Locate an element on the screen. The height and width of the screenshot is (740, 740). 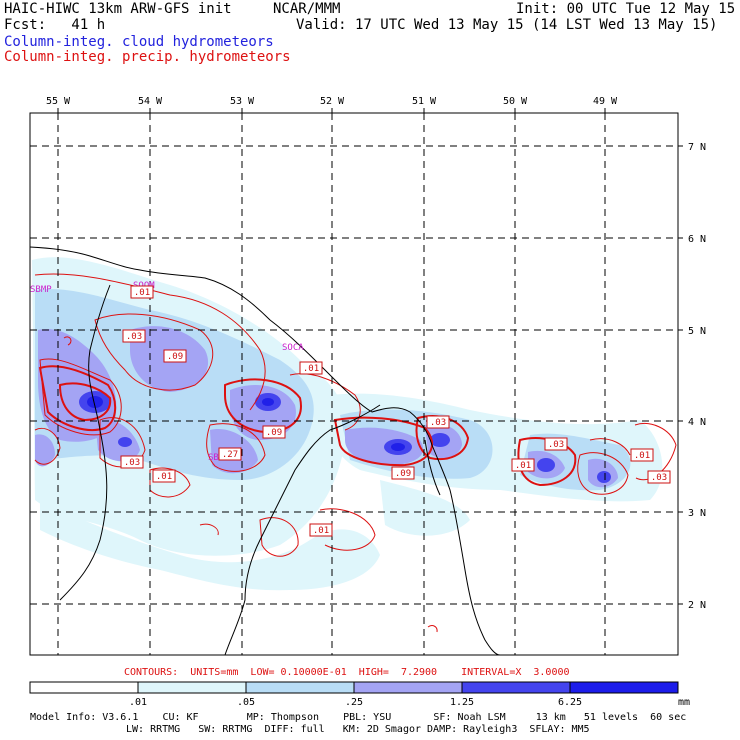
field-cloud-label: Column-integ. cloud hydrometeors is located at coordinates (139, 42).